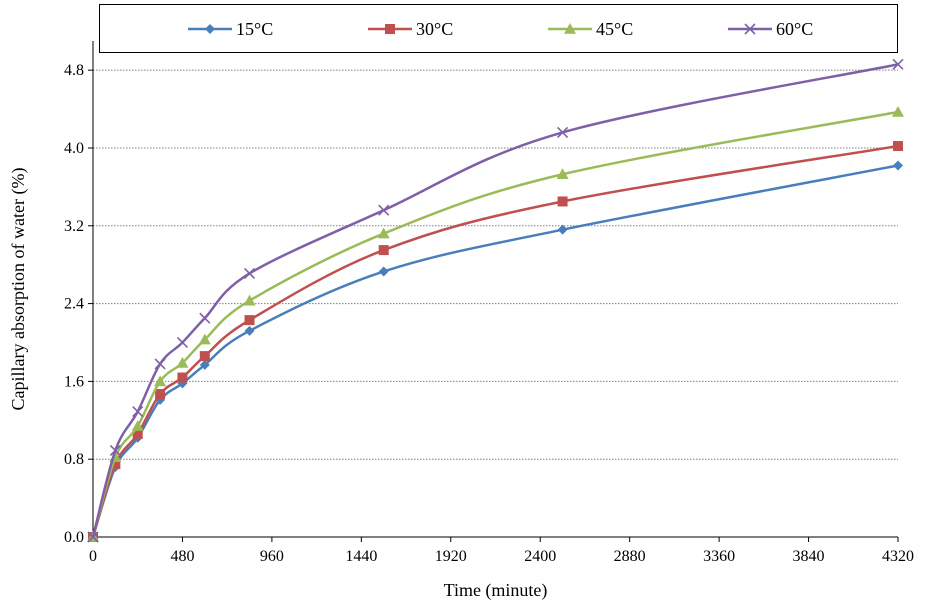  Describe the element at coordinates (18, 289) in the screenshot. I see `y-axis-title: Capillary absorption of water (%)` at that location.